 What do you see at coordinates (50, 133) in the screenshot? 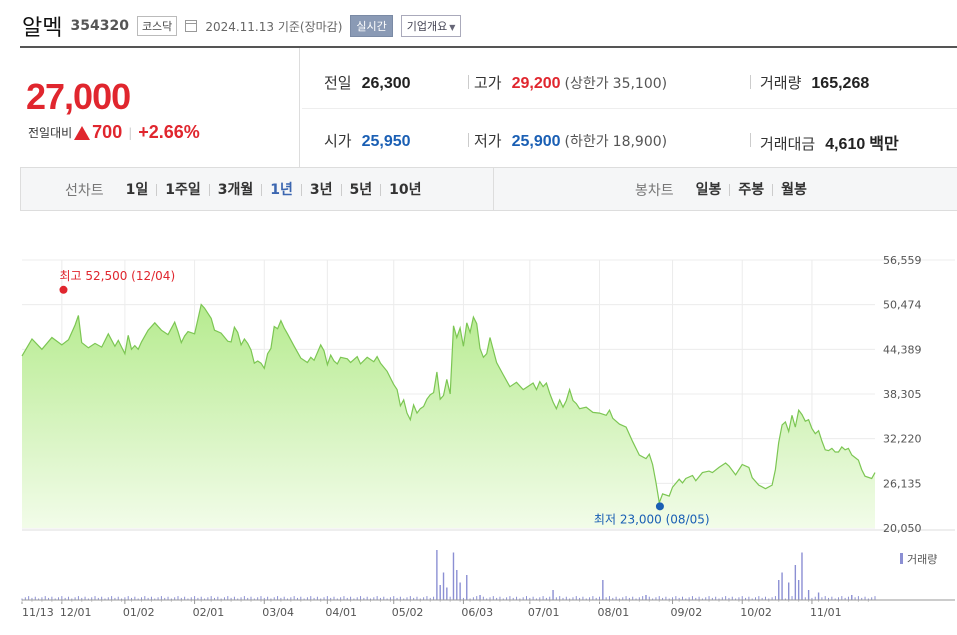
I see `change-label: 전일대비` at bounding box center [50, 133].